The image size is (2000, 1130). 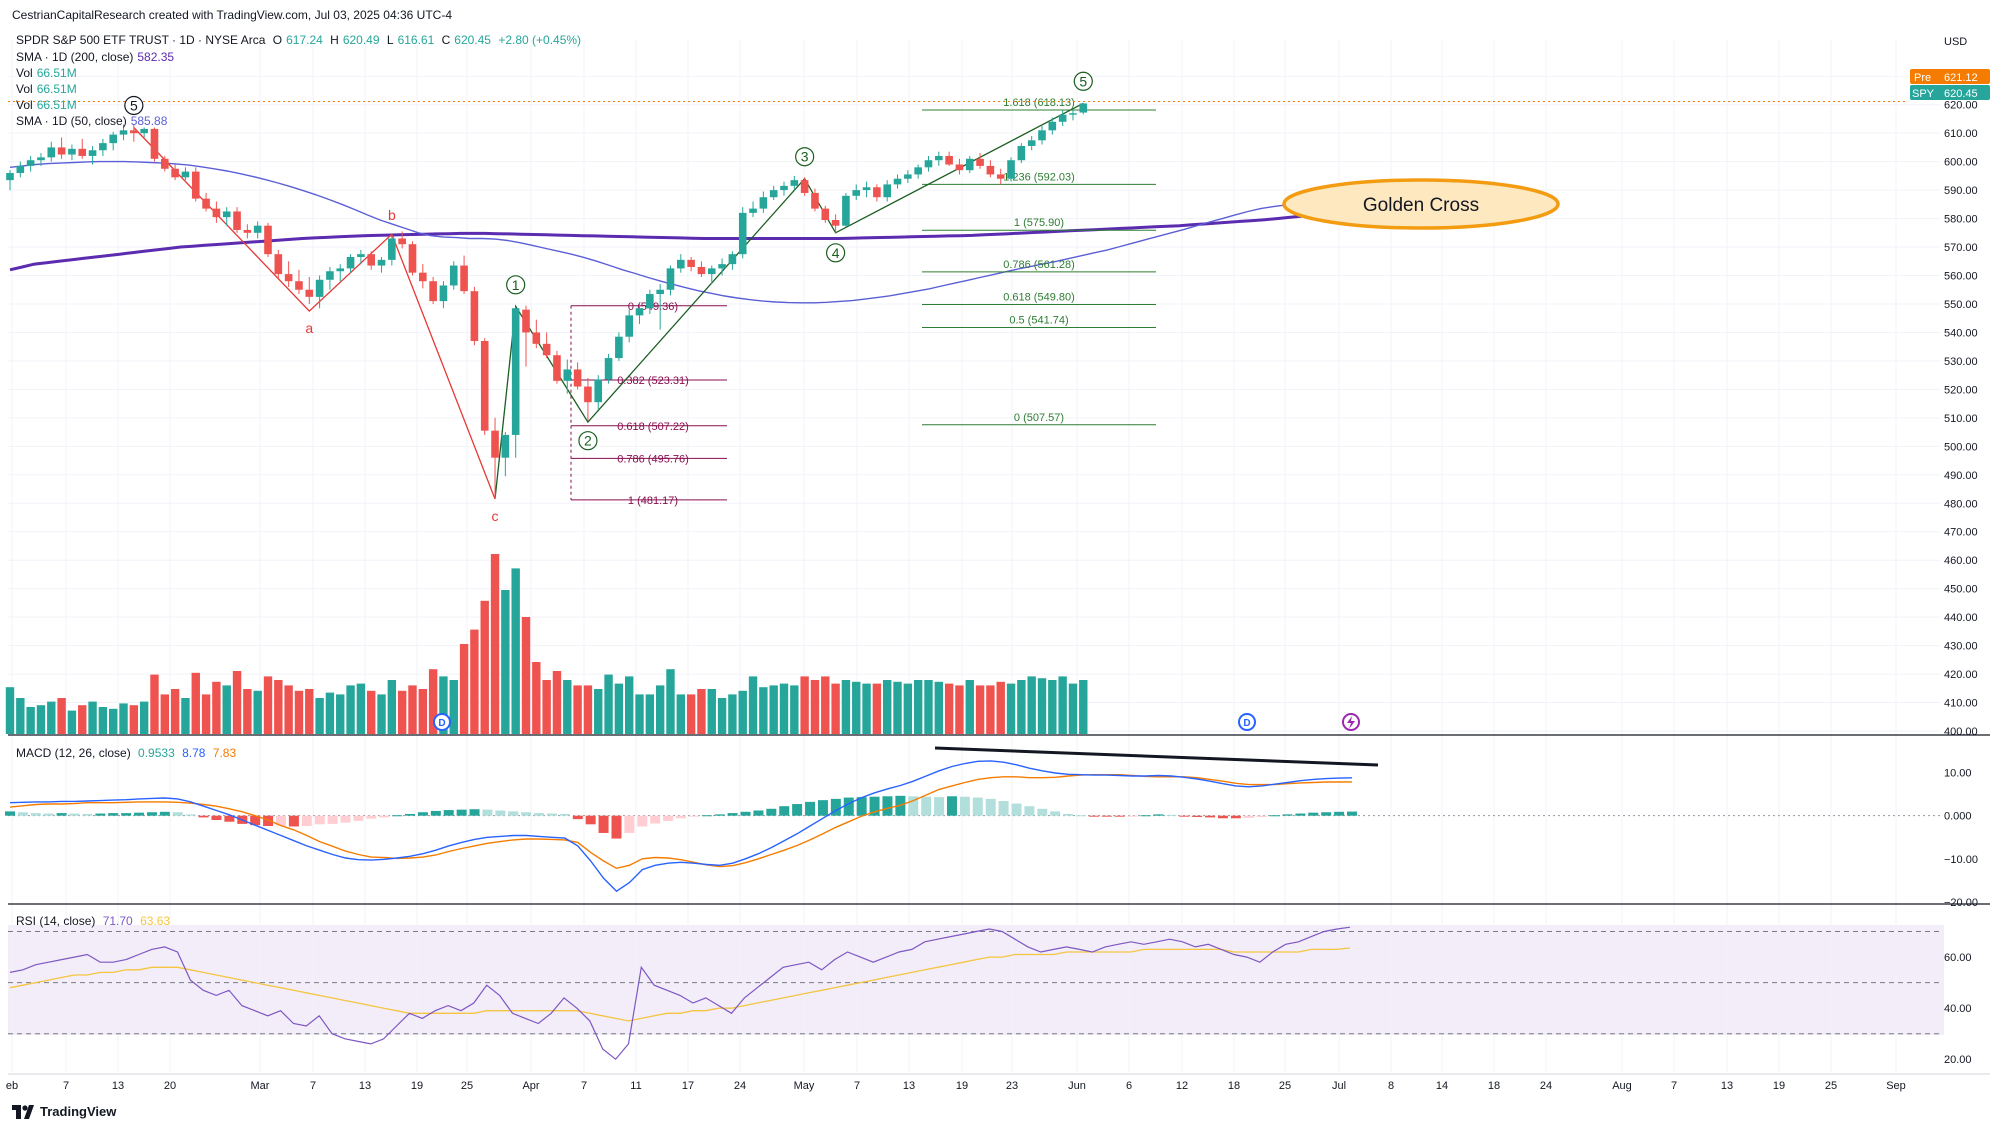 What do you see at coordinates (1039, 223) in the screenshot?
I see `fib-level-label: 1 (575.90)` at bounding box center [1039, 223].